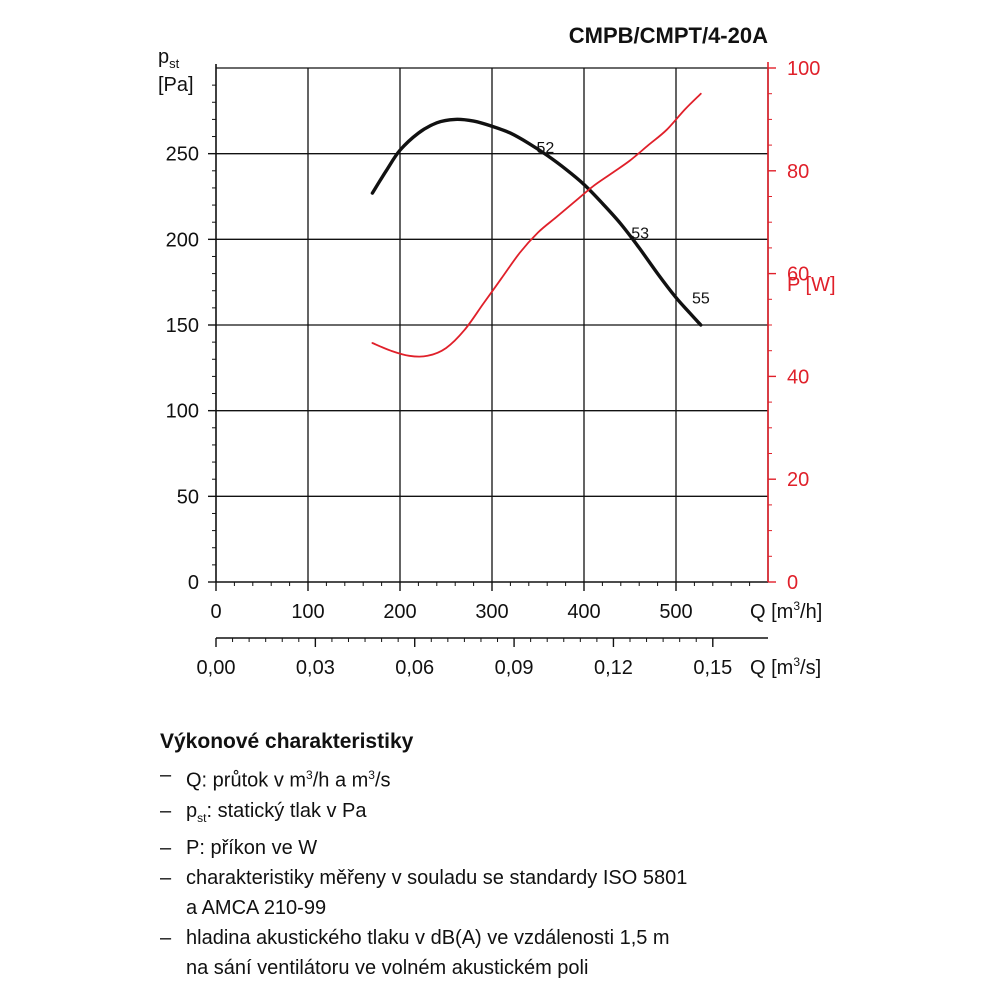 The height and width of the screenshot is (1000, 1000). What do you see at coordinates (811, 285) in the screenshot?
I see `y-right-axis-label: P [W]` at bounding box center [811, 285].